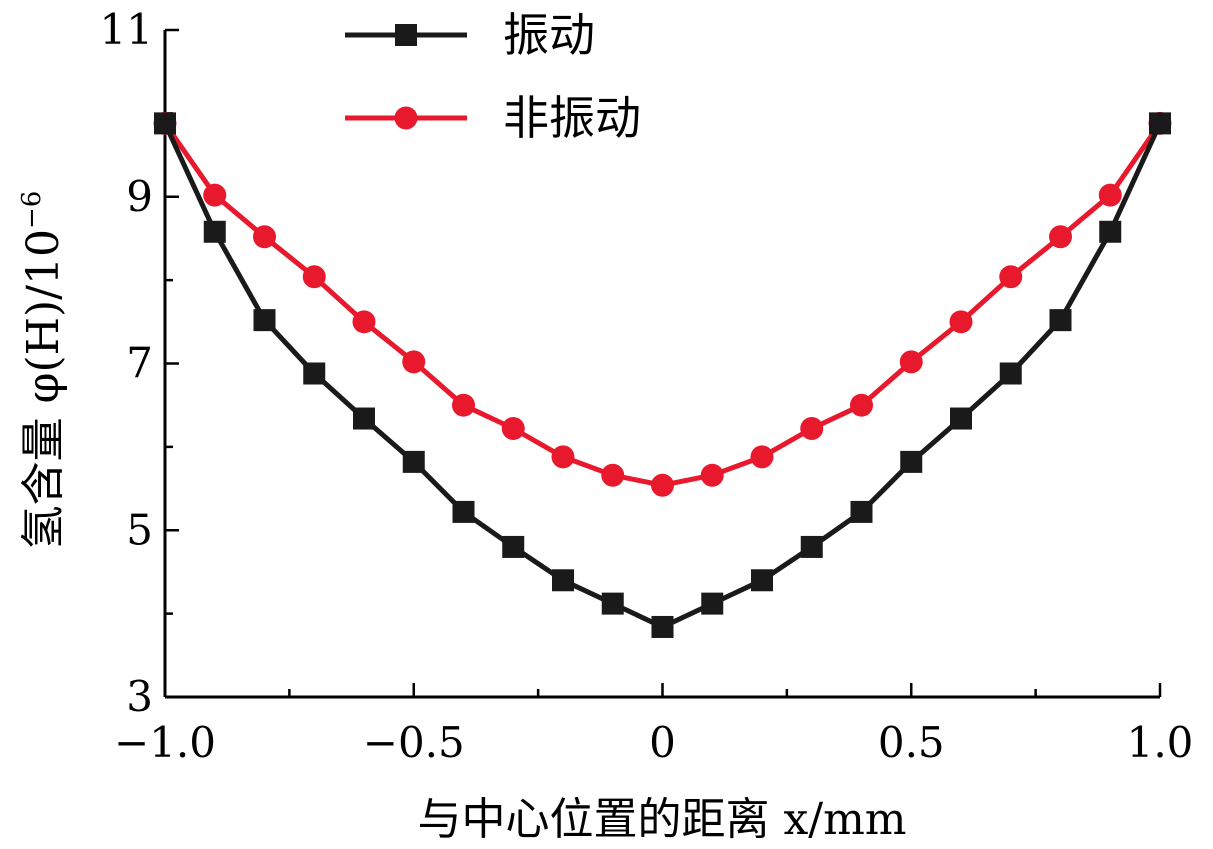 This screenshot has height=849, width=1213. Describe the element at coordinates (470, 35) in the screenshot. I see `legend-entry: 振动` at that location.